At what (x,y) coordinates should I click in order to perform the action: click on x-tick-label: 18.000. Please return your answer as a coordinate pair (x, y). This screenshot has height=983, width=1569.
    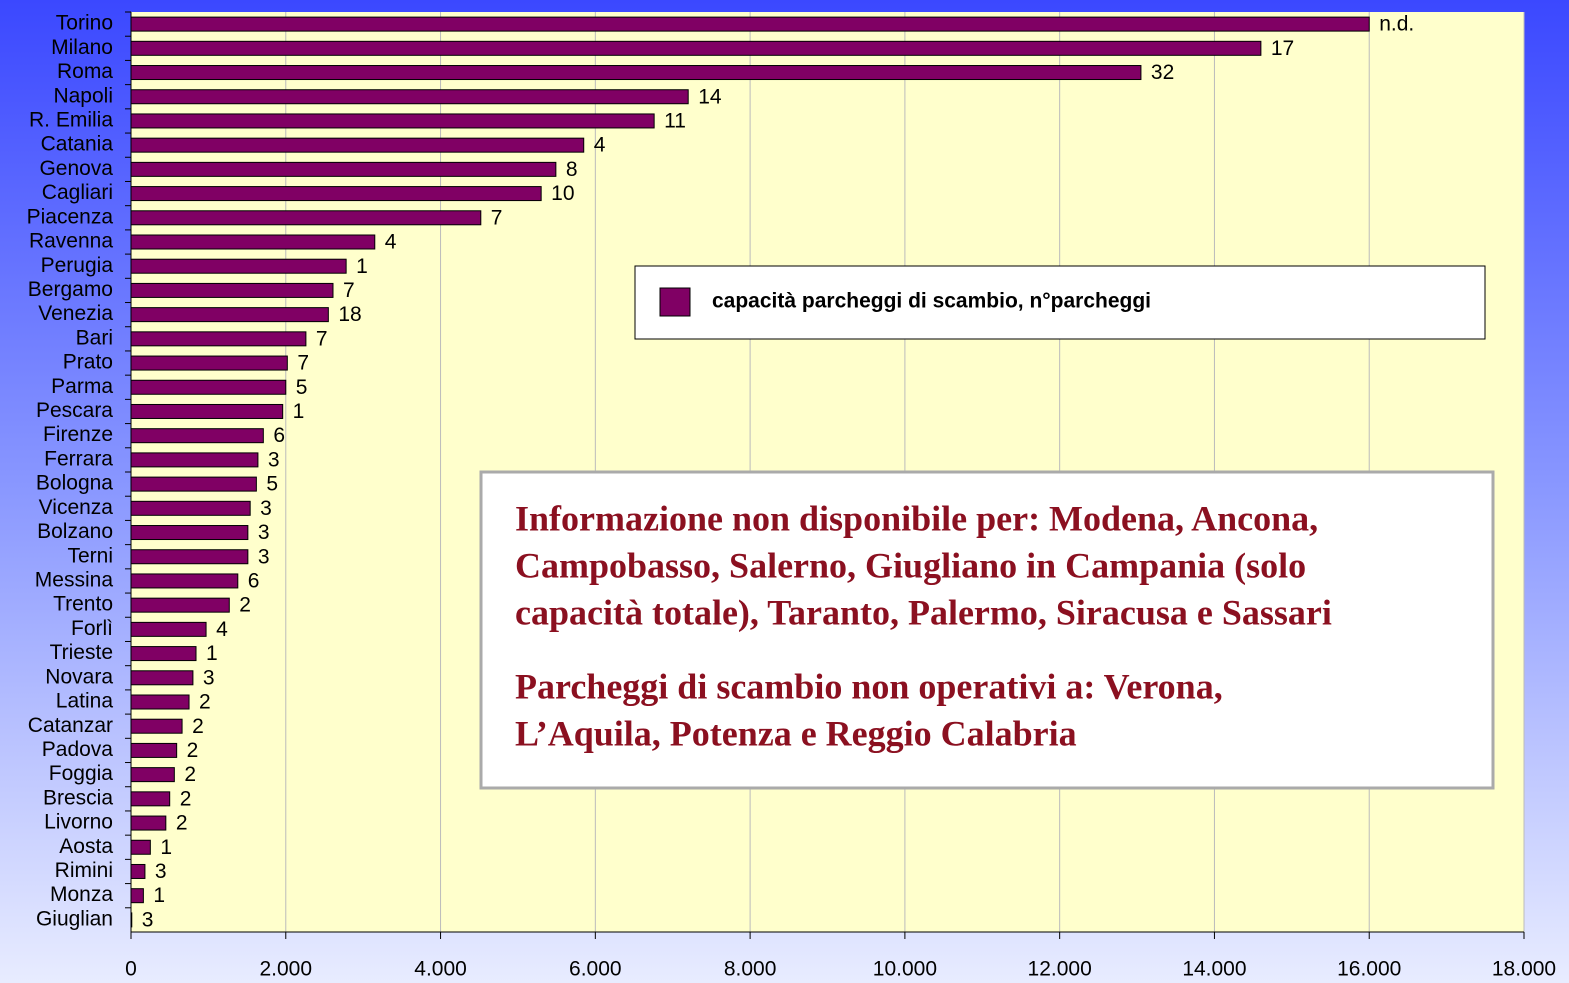
    Looking at the image, I should click on (1524, 969).